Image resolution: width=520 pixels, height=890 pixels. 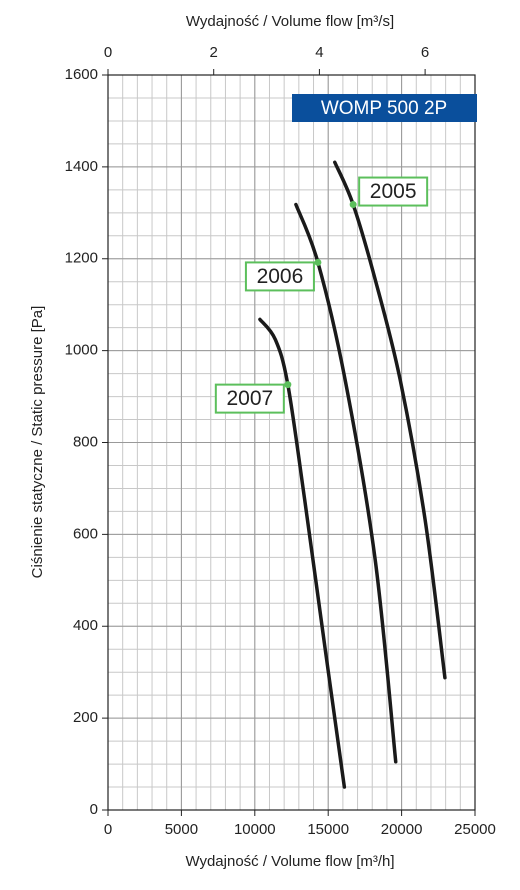 I want to click on x2-tick-label: 6, so click(x=425, y=52).